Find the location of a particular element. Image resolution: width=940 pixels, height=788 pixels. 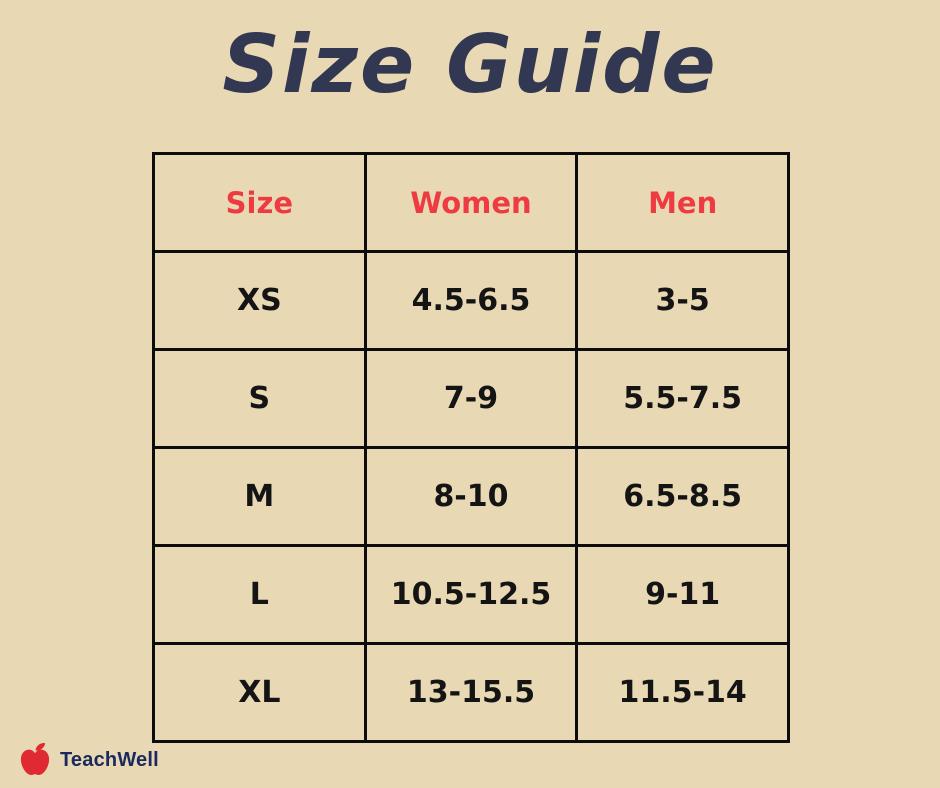

table-row: XL 13-15.5 11.5-14 is located at coordinates (471, 692).